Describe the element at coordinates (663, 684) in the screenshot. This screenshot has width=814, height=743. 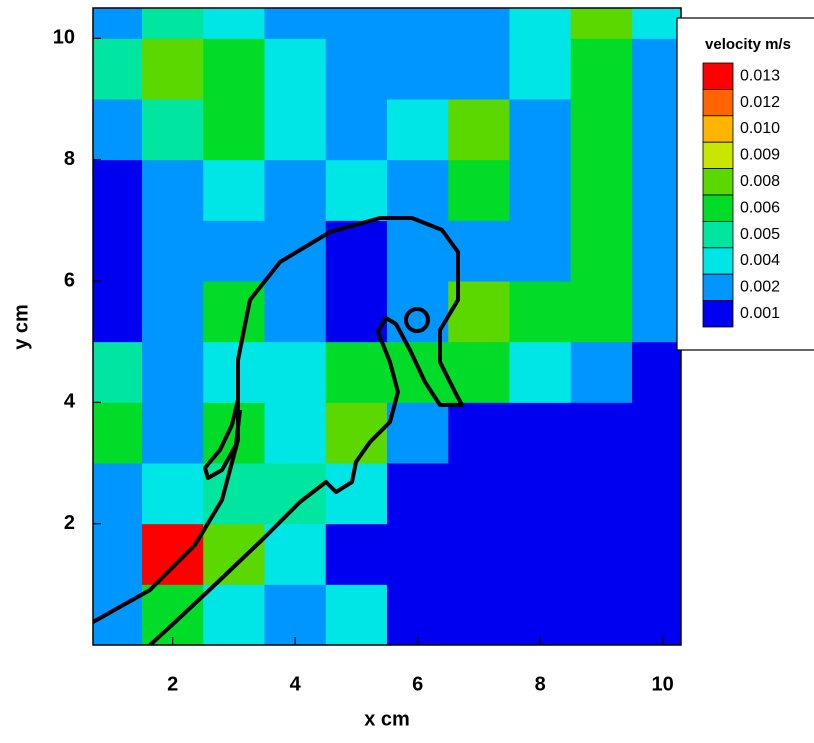
I see `x-tick-label: 10` at that location.